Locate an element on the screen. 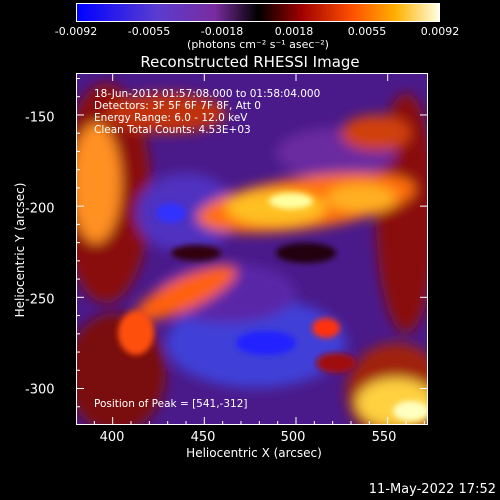  colorbar-tick: -0.0018 is located at coordinates (222, 31).